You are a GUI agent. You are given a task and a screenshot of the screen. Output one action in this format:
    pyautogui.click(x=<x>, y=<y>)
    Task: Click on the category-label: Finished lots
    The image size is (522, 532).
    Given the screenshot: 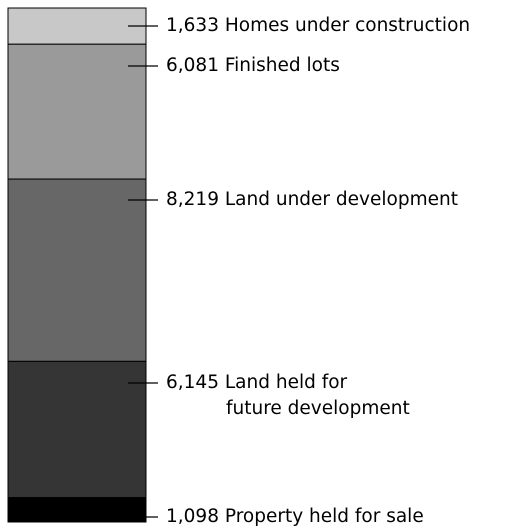 What is the action you would take?
    pyautogui.click(x=282, y=65)
    